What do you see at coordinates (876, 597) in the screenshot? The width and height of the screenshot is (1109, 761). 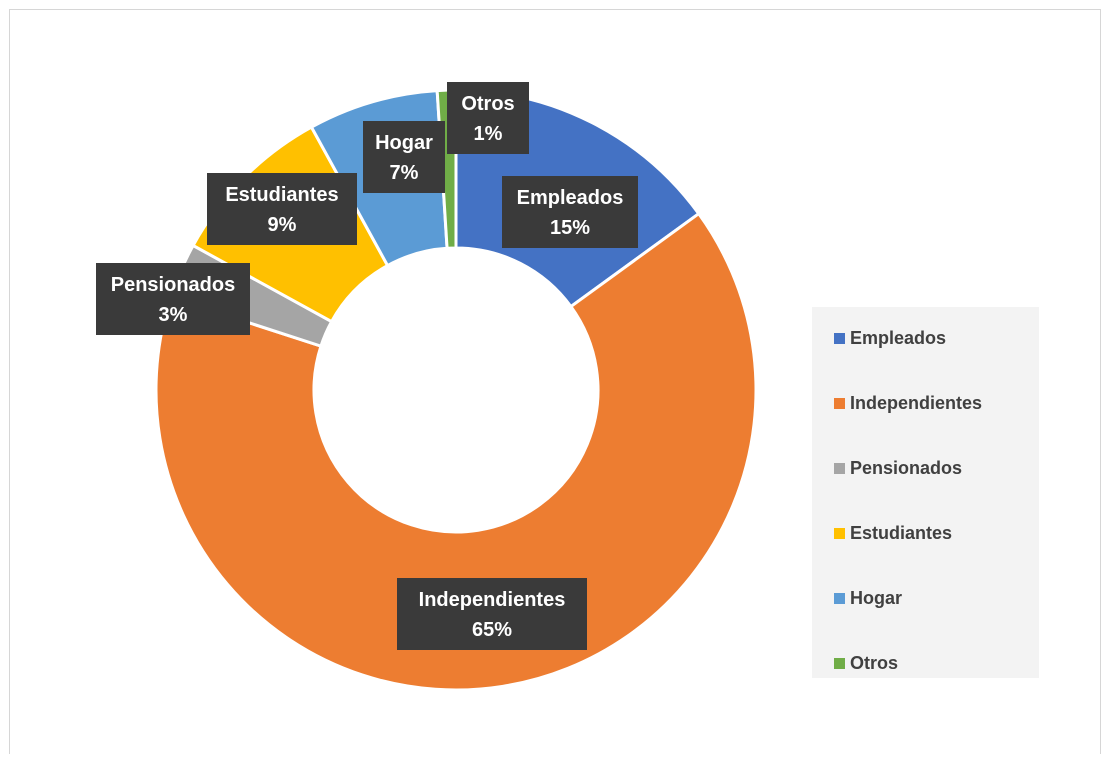 I see `legend-label: Hogar` at bounding box center [876, 597].